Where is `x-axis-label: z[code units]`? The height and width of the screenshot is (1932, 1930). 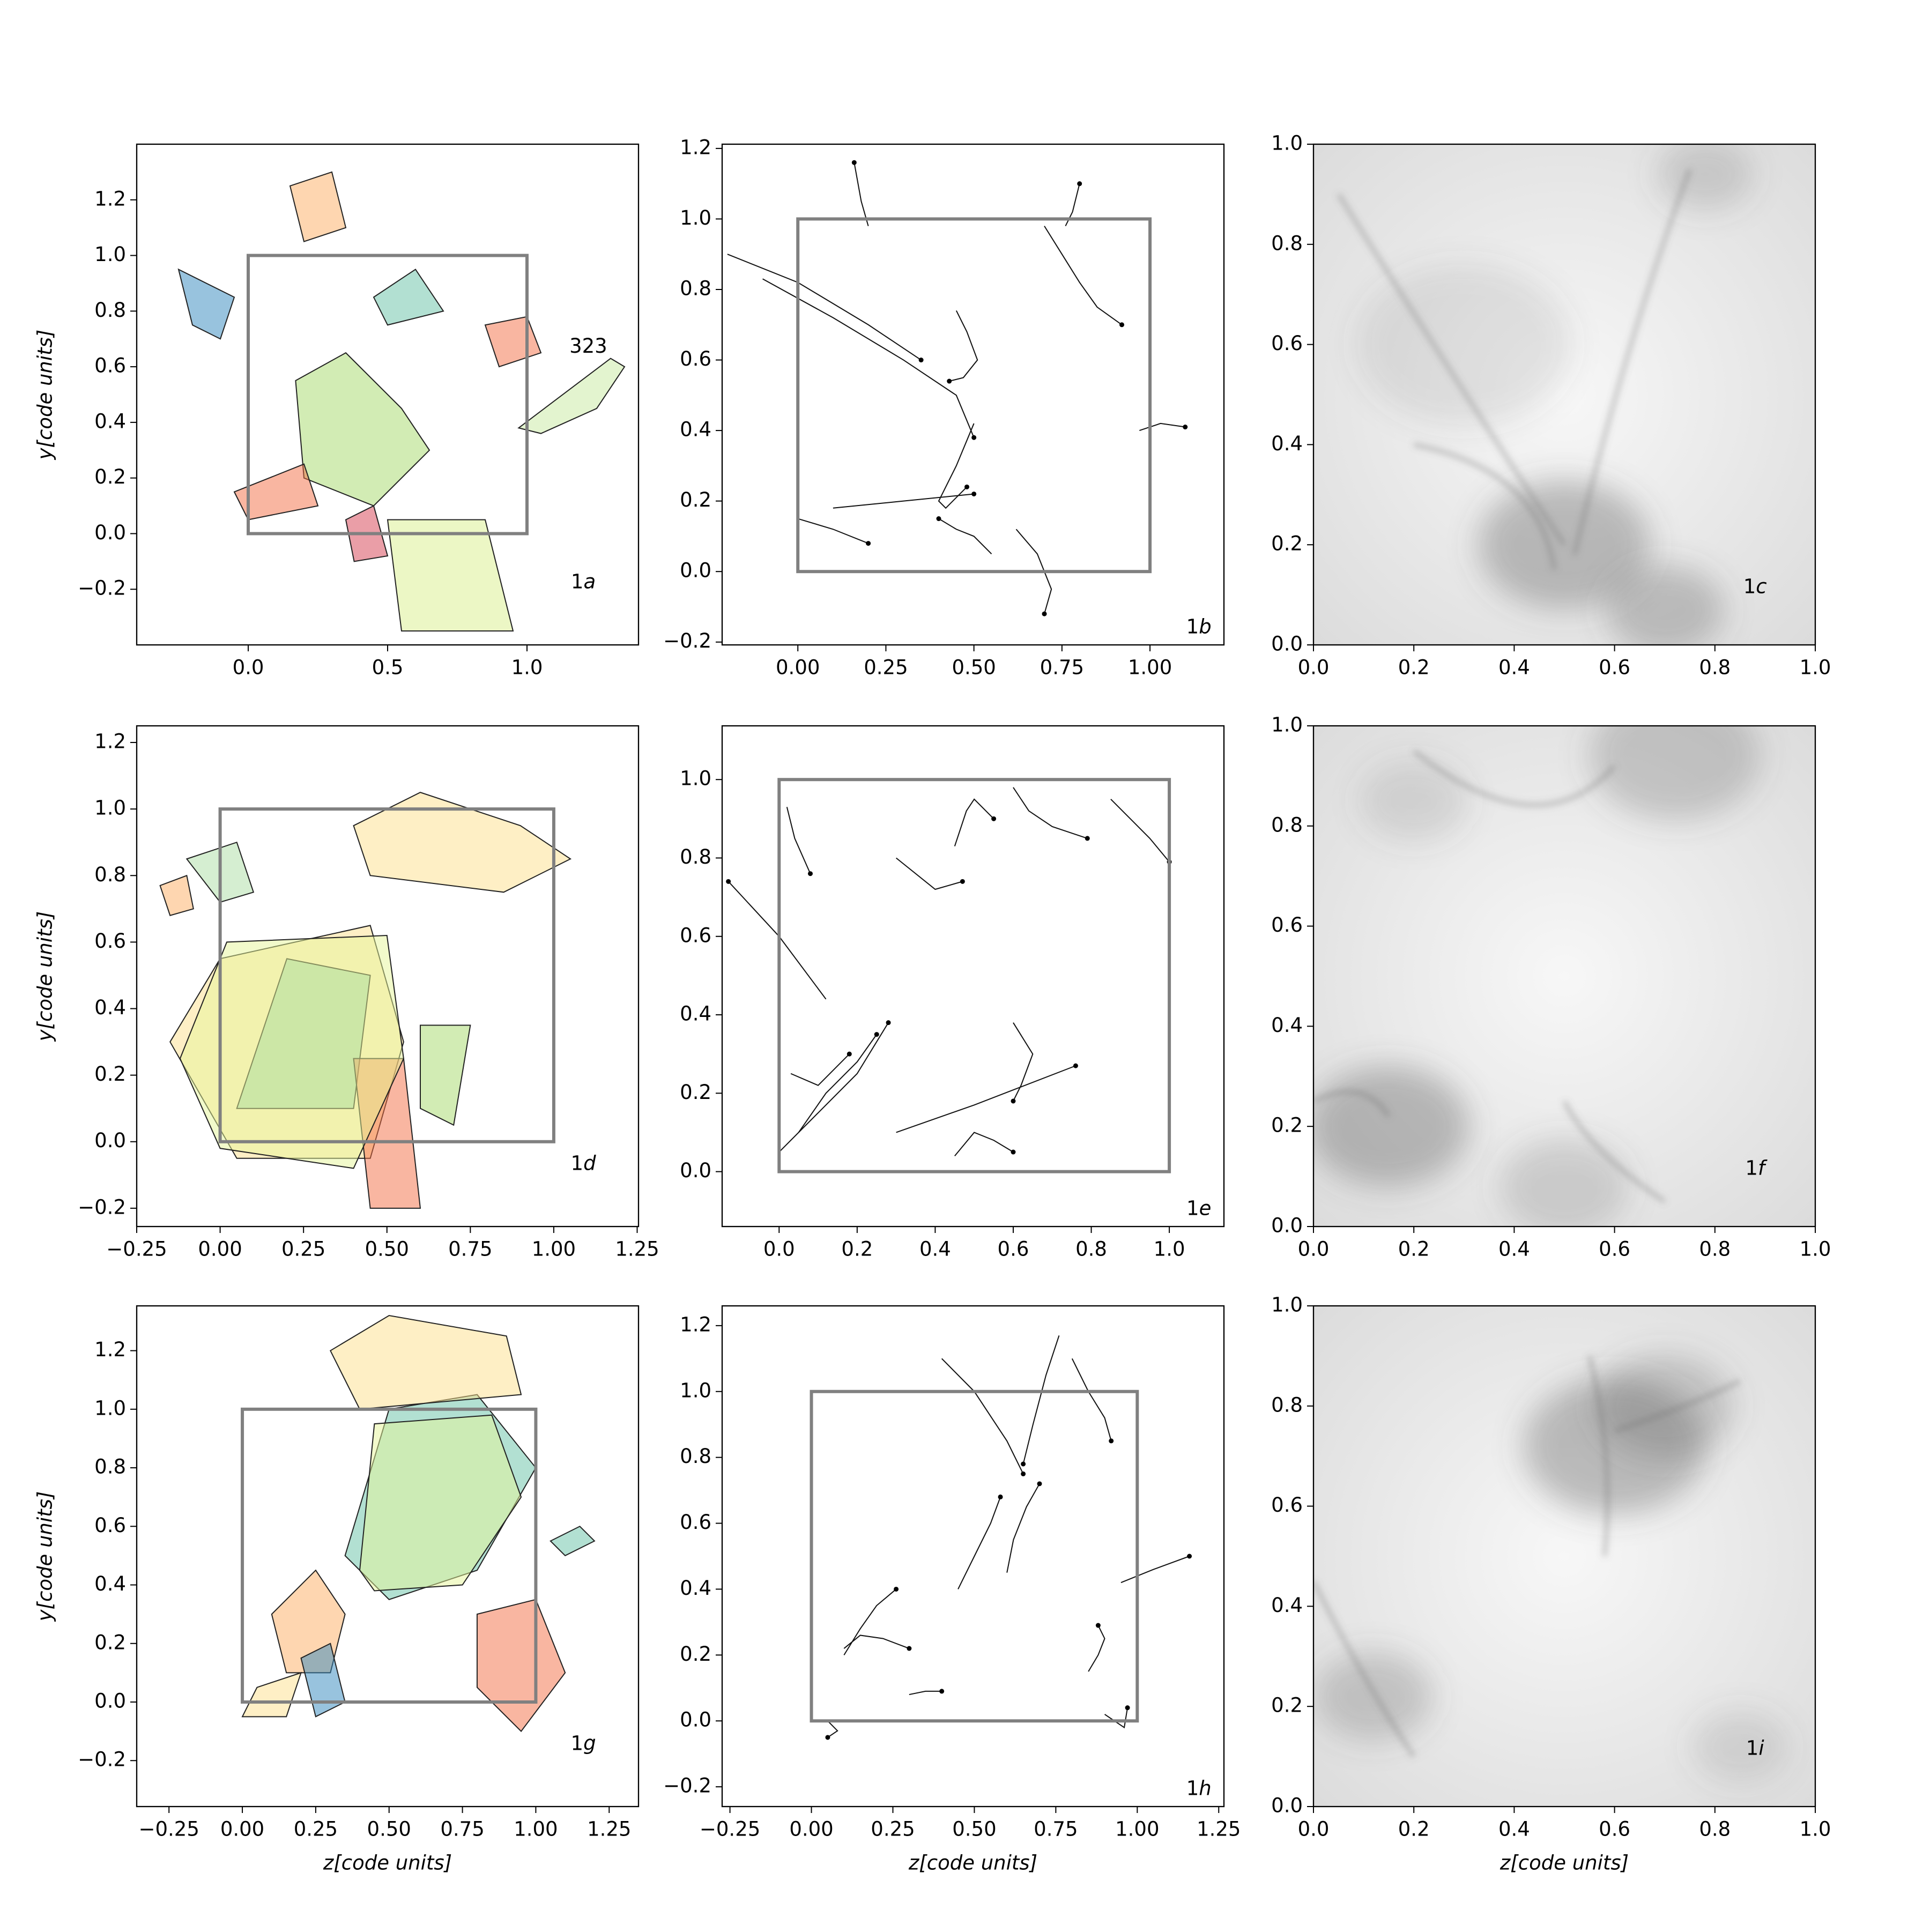 x-axis-label: z[code units] is located at coordinates (387, 1863).